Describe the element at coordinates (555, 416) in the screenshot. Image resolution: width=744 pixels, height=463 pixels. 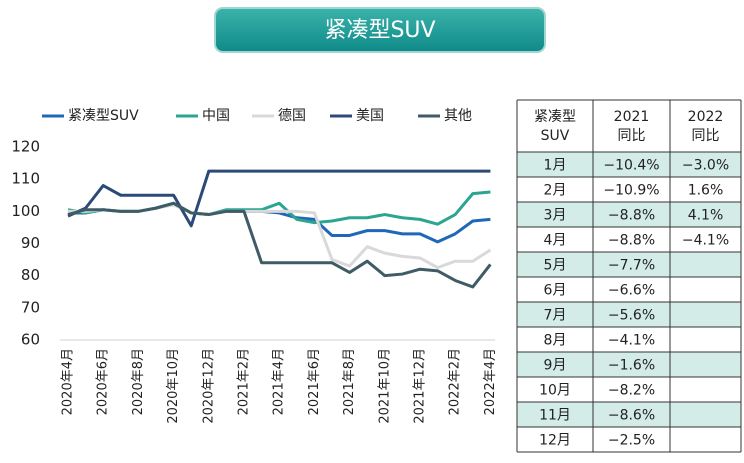
I see `table-cell: 11月` at that location.